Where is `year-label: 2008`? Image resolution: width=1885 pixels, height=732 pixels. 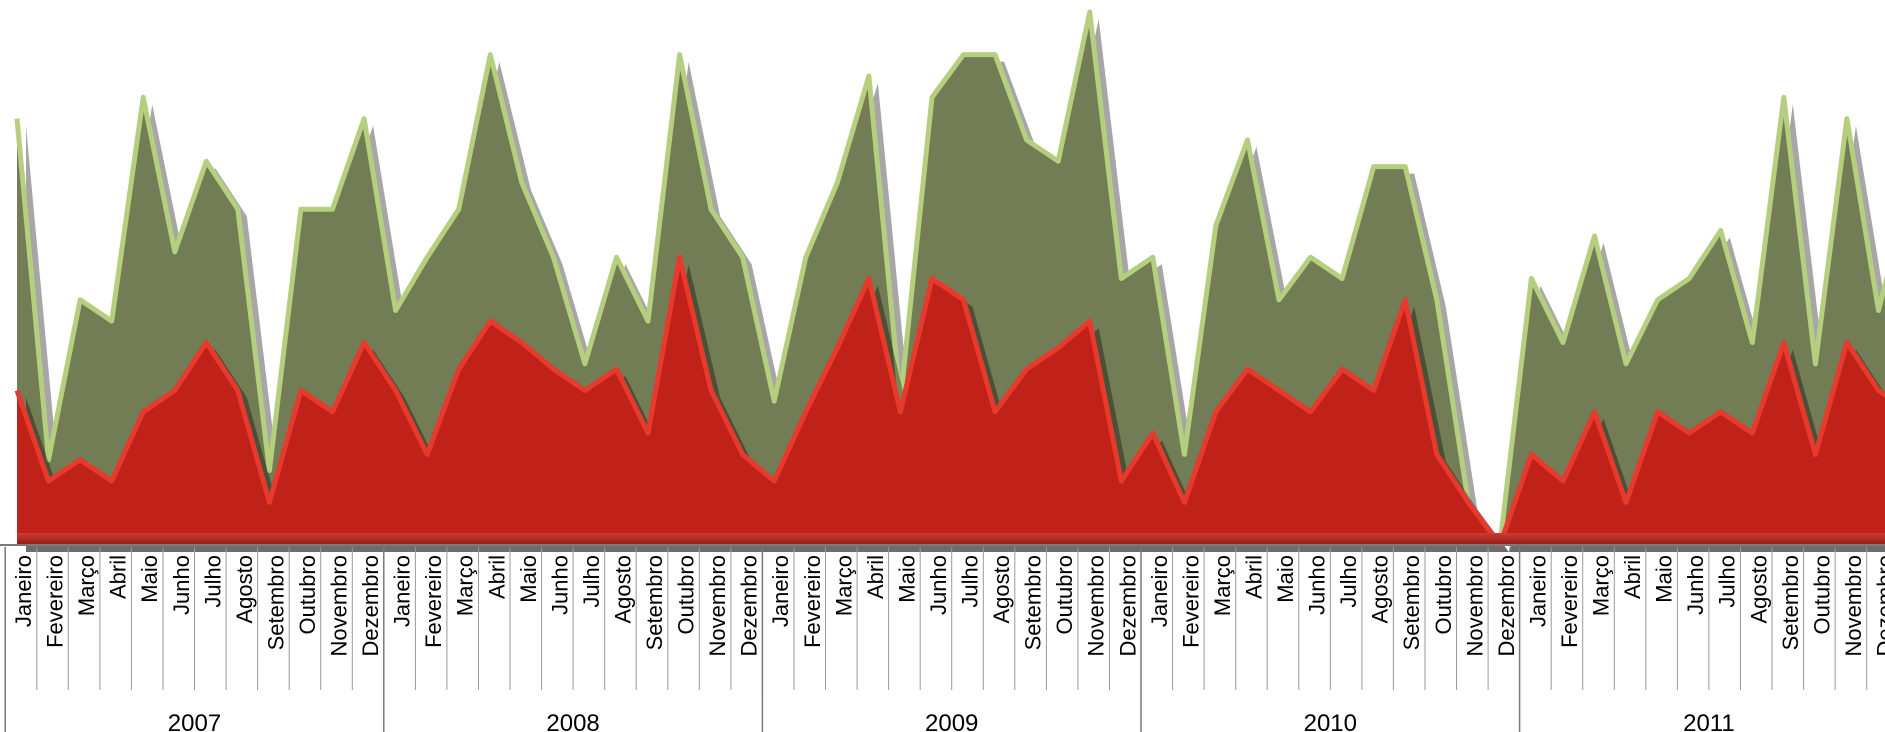
year-label: 2008 is located at coordinates (572, 721).